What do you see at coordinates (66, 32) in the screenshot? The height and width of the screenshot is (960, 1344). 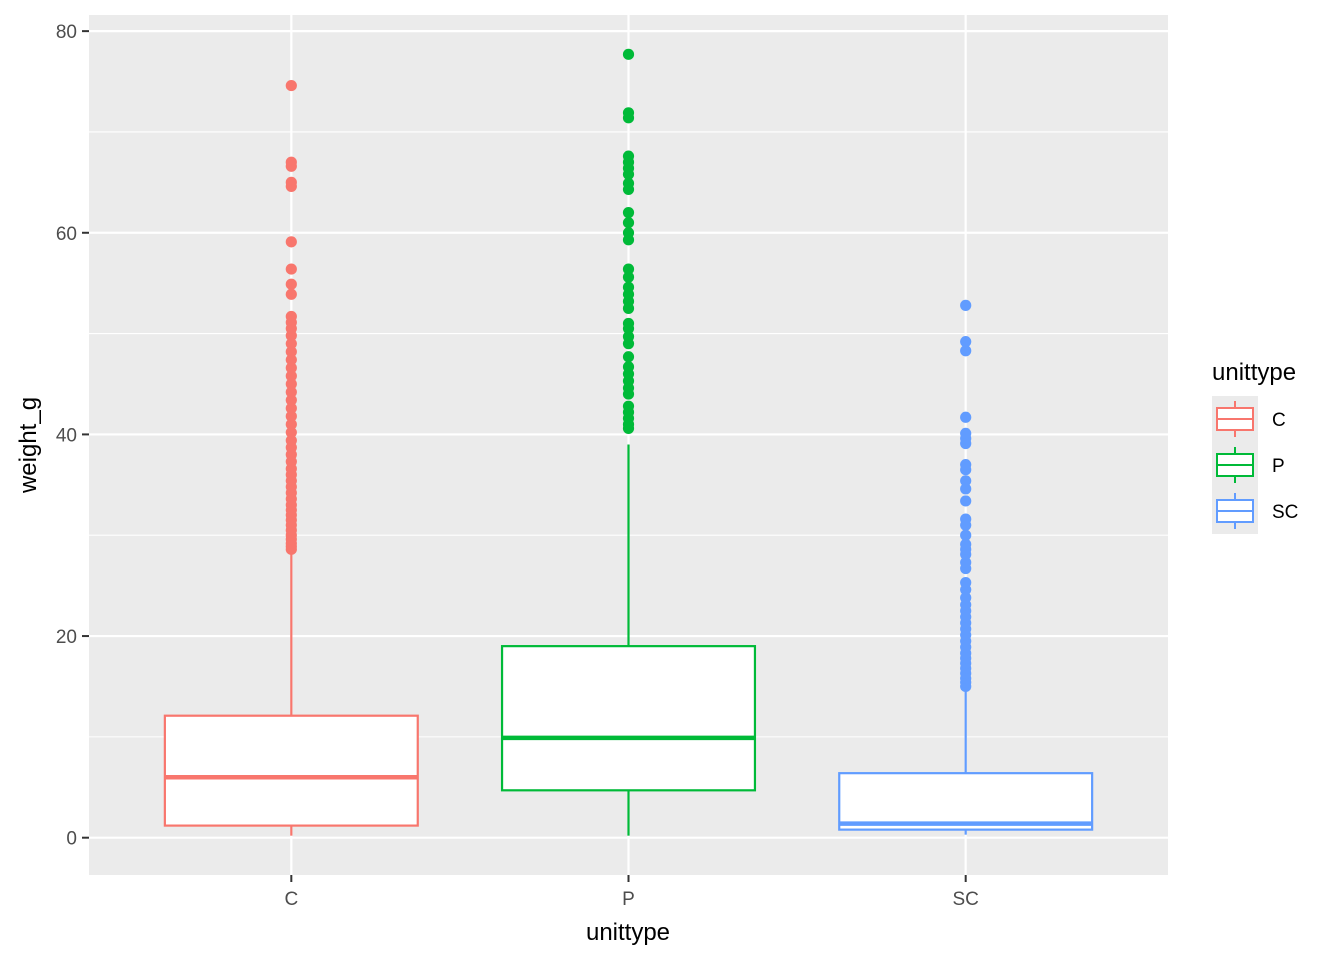 I see `y-tick-label: 80` at bounding box center [66, 32].